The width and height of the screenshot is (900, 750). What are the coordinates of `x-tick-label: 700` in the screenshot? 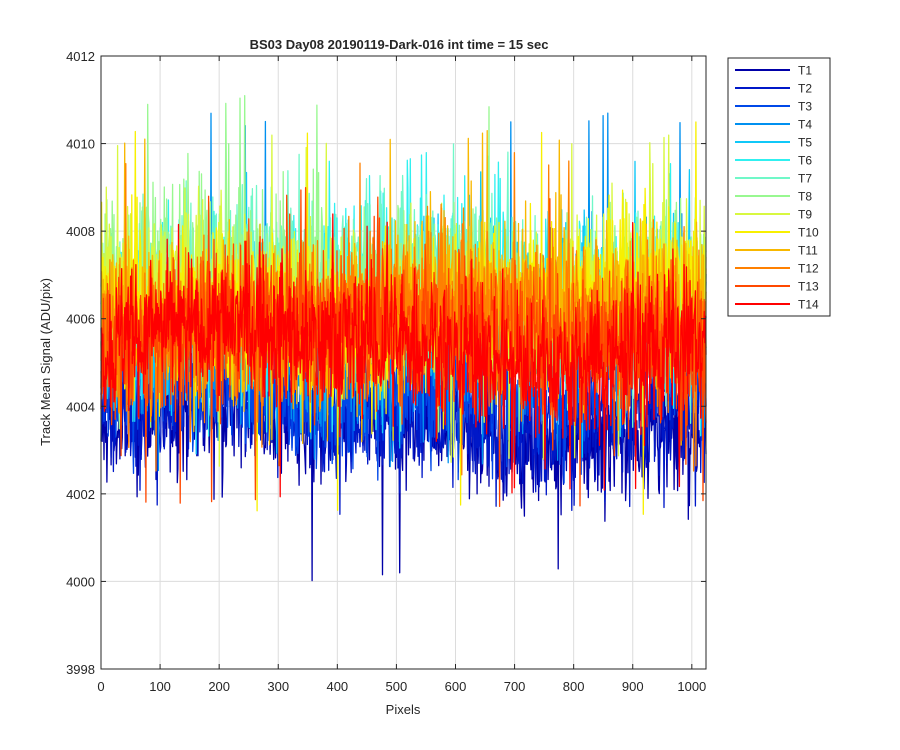 It's located at (515, 686).